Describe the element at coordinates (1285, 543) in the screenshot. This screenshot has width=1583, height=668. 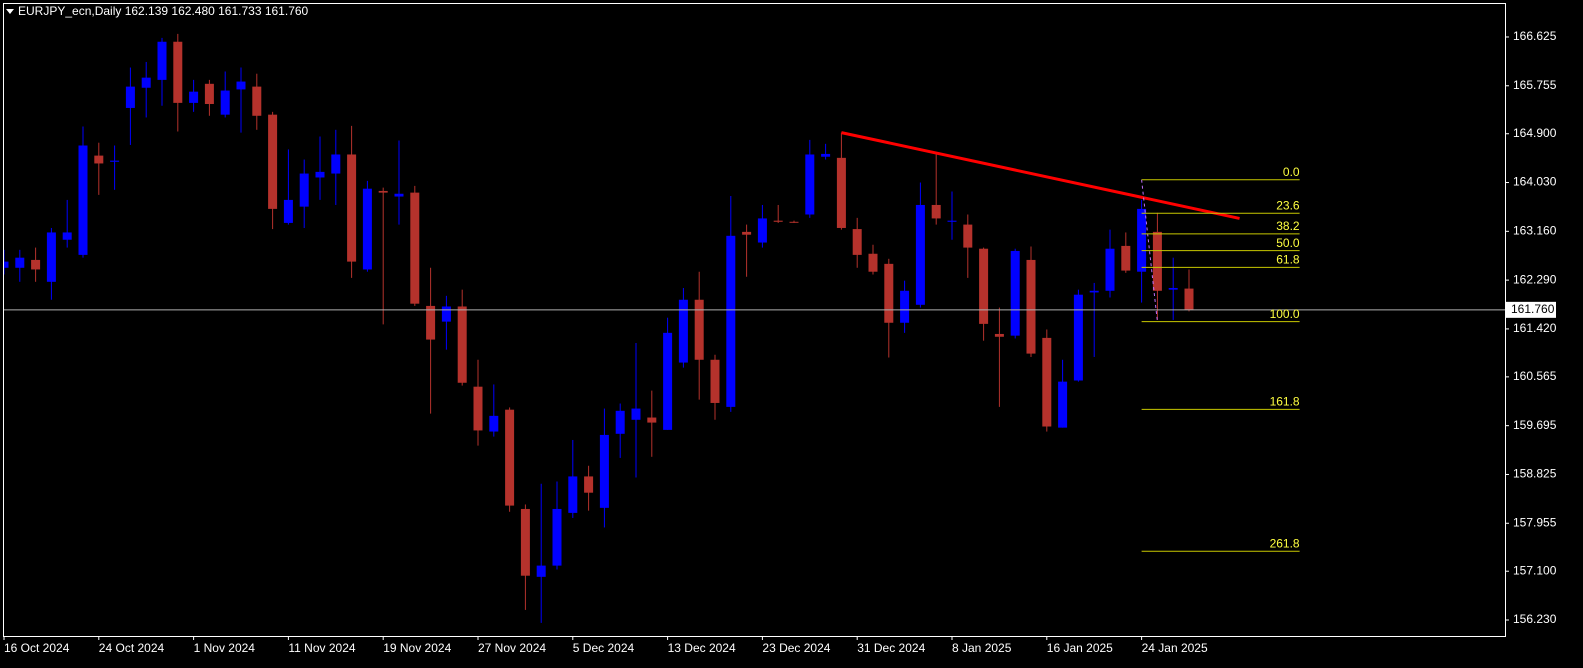
I see `fib-label: 261.8` at that location.